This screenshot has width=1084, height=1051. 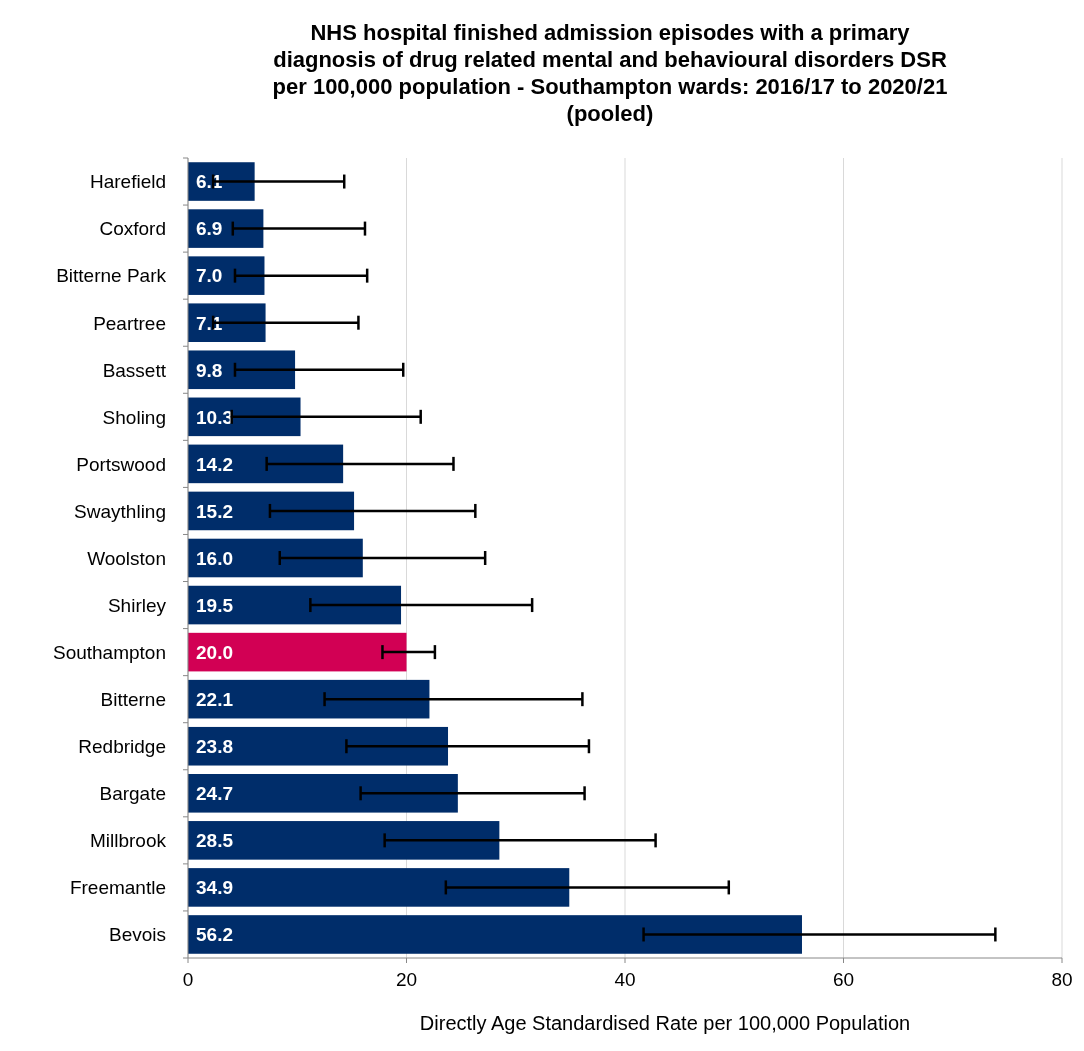 What do you see at coordinates (132, 229) in the screenshot?
I see `y-tick-label: Coxford` at bounding box center [132, 229].